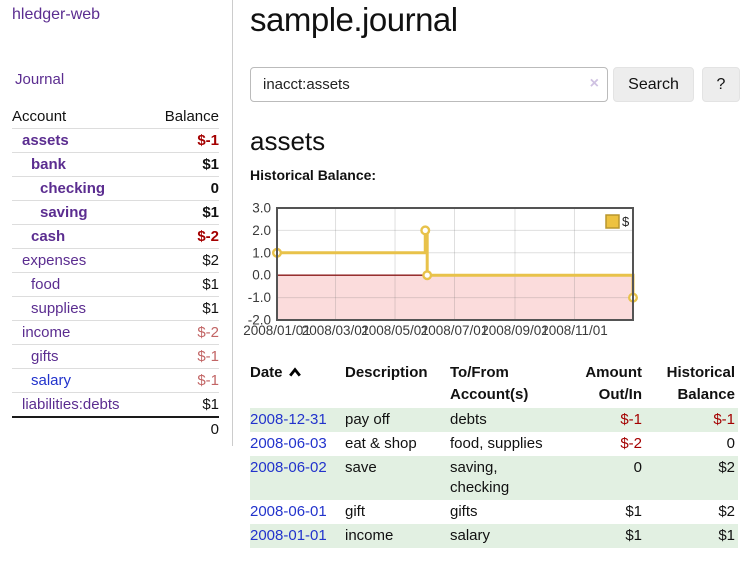 The image size is (742, 582). I want to click on account-link-gifts: gifts, so click(45, 356).